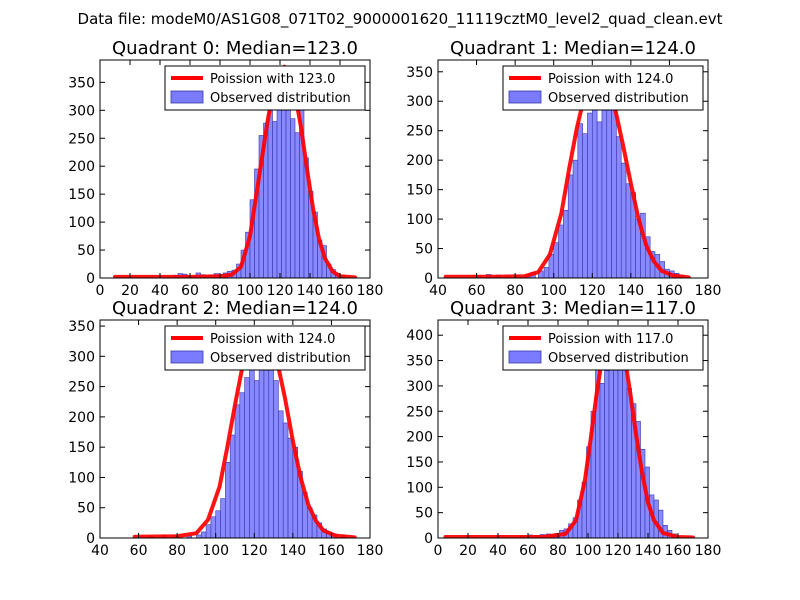 Image resolution: width=800 pixels, height=600 pixels. I want to click on legend-line-label: Poission with 117.0, so click(610, 339).